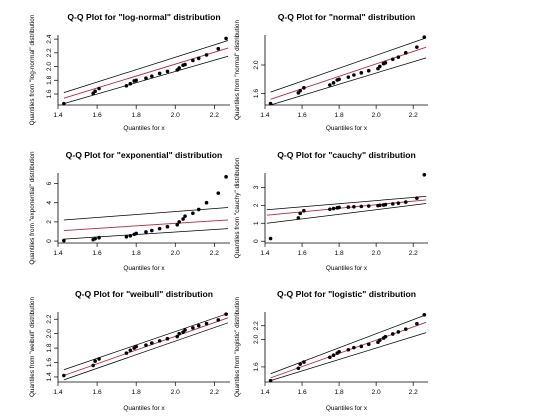 The image size is (540, 416). Describe the element at coordinates (256, 366) in the screenshot. I see `y-tick-label: 1.6` at that location.